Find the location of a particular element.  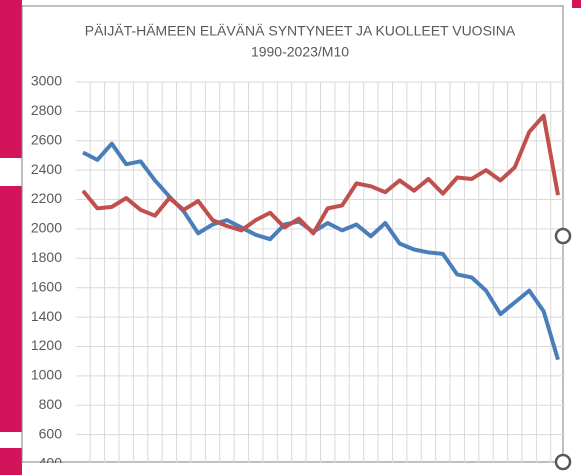

y-tick-label: 3000 is located at coordinates (46, 81).